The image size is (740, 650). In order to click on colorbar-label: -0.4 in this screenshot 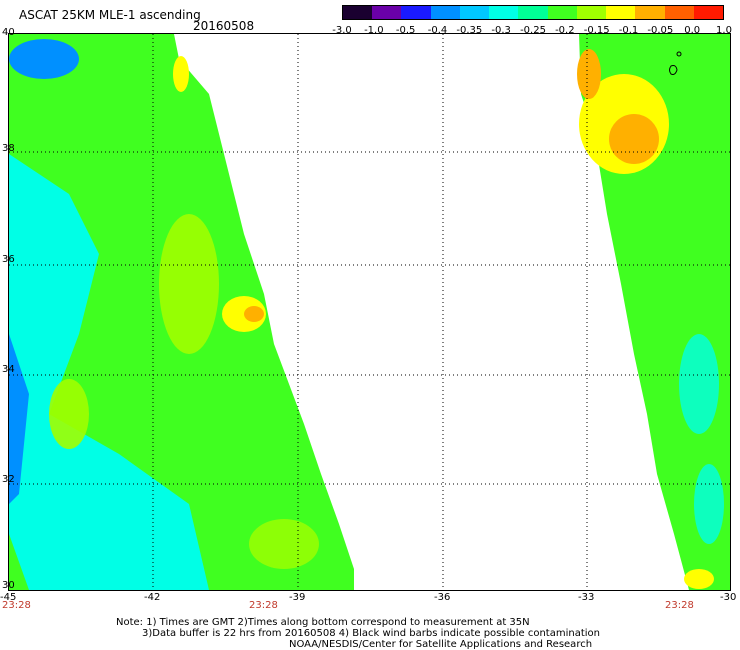, I will do `click(437, 30)`.